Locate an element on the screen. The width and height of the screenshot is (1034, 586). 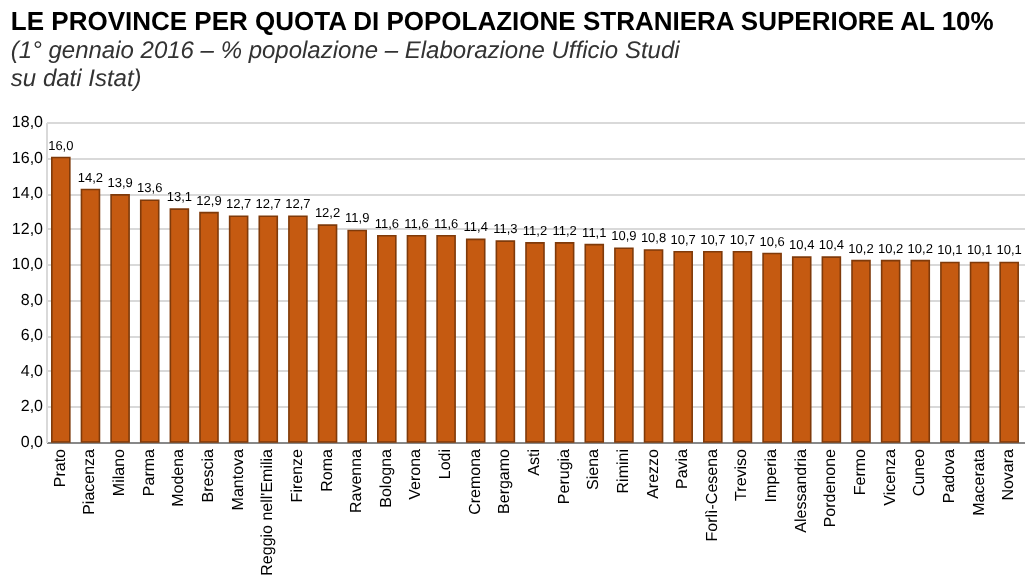
x-tick-label: Verona is located at coordinates (415, 473).